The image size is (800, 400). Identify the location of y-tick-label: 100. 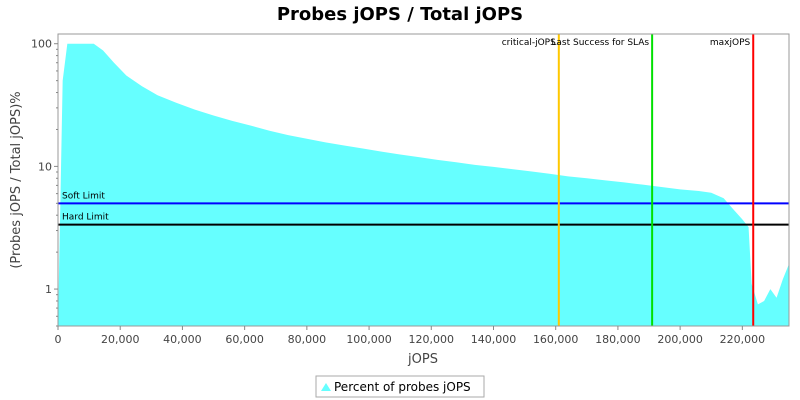
(41, 44).